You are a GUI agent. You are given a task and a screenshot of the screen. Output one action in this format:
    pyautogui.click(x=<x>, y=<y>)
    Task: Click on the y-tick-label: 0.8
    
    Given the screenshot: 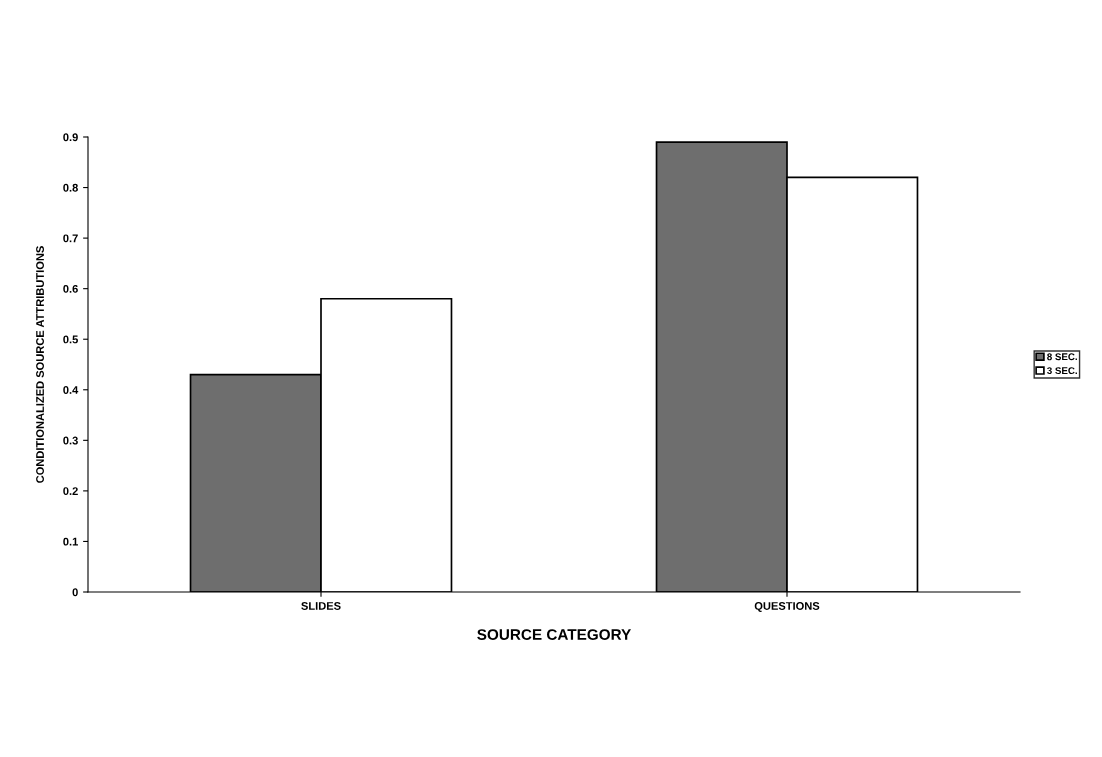 What is the action you would take?
    pyautogui.click(x=70, y=187)
    